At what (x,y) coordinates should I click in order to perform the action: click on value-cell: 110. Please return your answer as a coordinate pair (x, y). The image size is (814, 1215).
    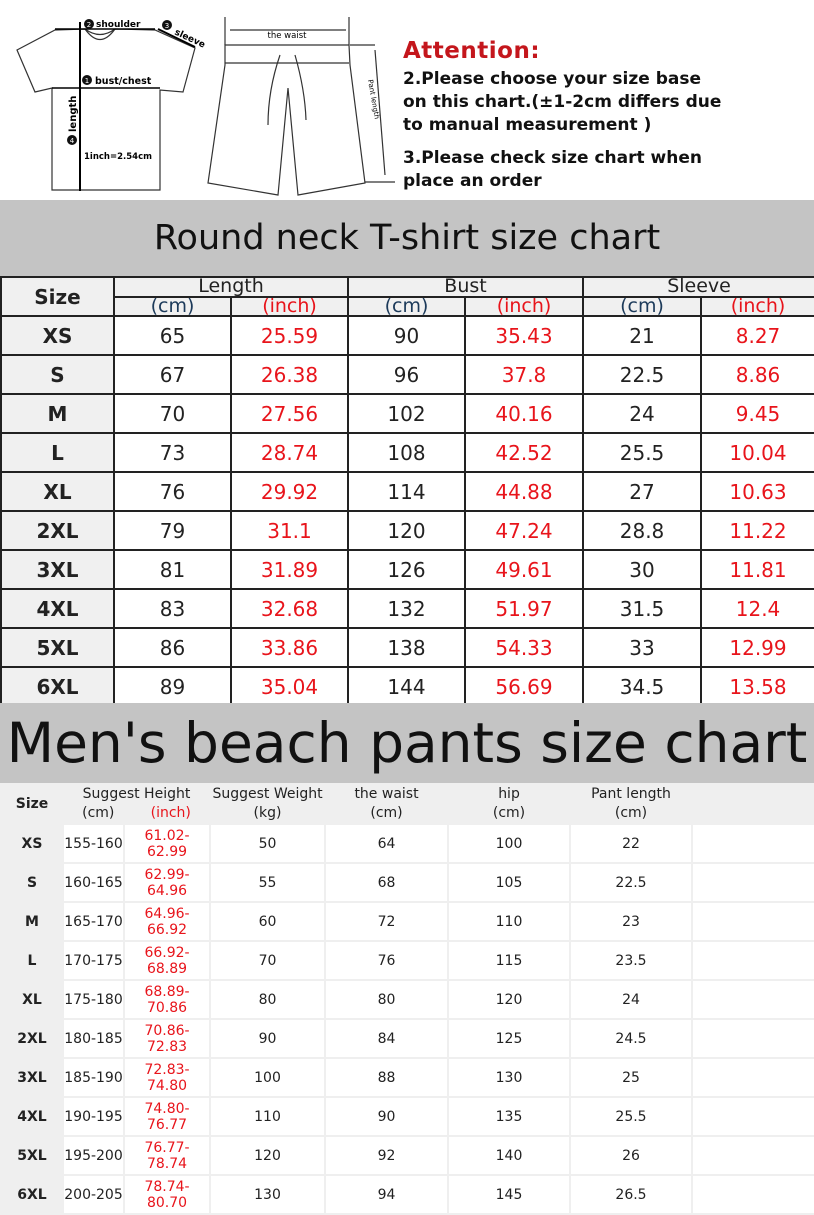
    Looking at the image, I should click on (509, 921).